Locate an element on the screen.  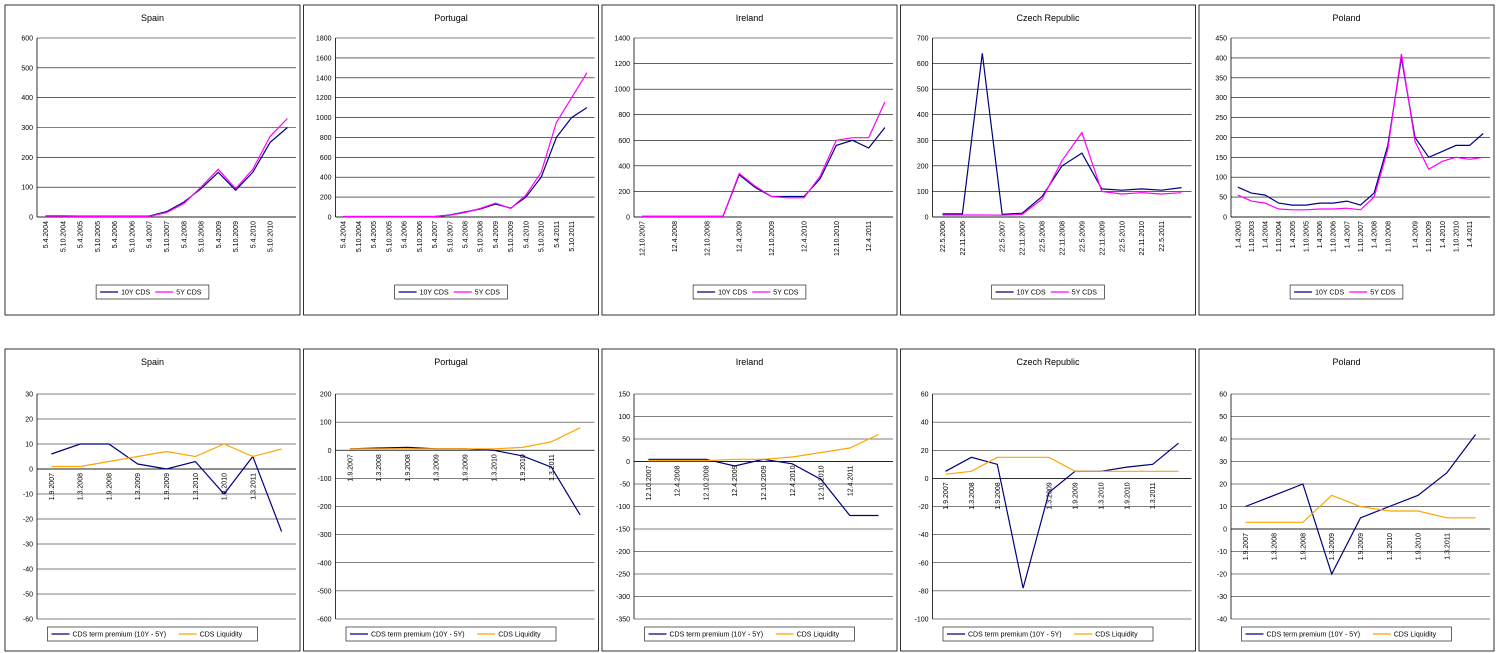
chart-title: Ireland is located at coordinates (750, 362).